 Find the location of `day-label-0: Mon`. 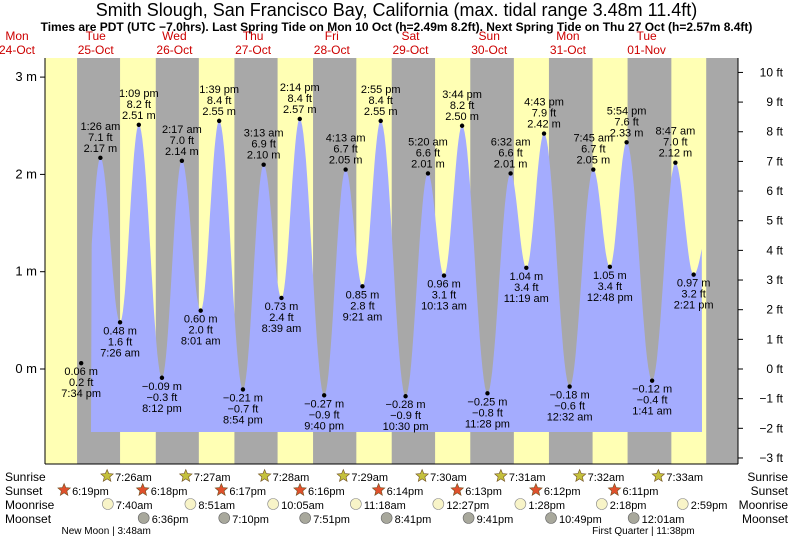

day-label-0: Mon is located at coordinates (16, 36).